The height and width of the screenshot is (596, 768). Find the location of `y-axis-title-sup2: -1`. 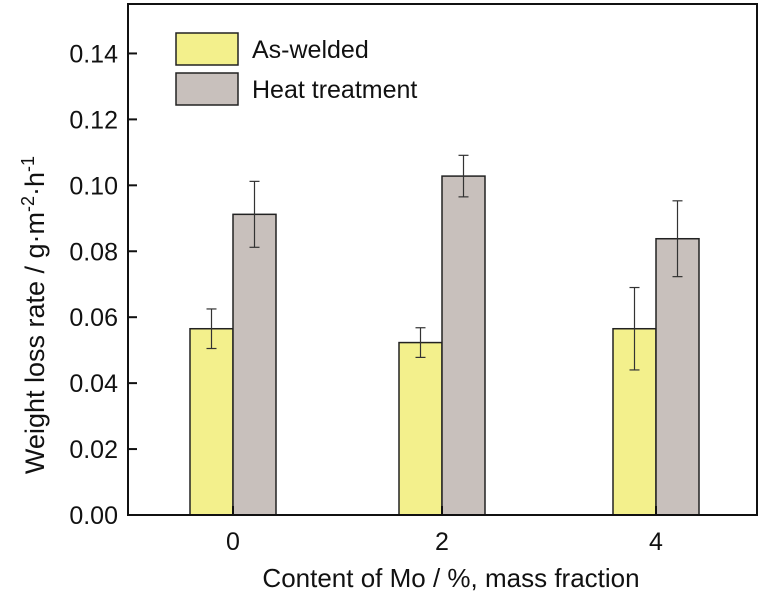

y-axis-title-sup2: -1 is located at coordinates (28, 164).